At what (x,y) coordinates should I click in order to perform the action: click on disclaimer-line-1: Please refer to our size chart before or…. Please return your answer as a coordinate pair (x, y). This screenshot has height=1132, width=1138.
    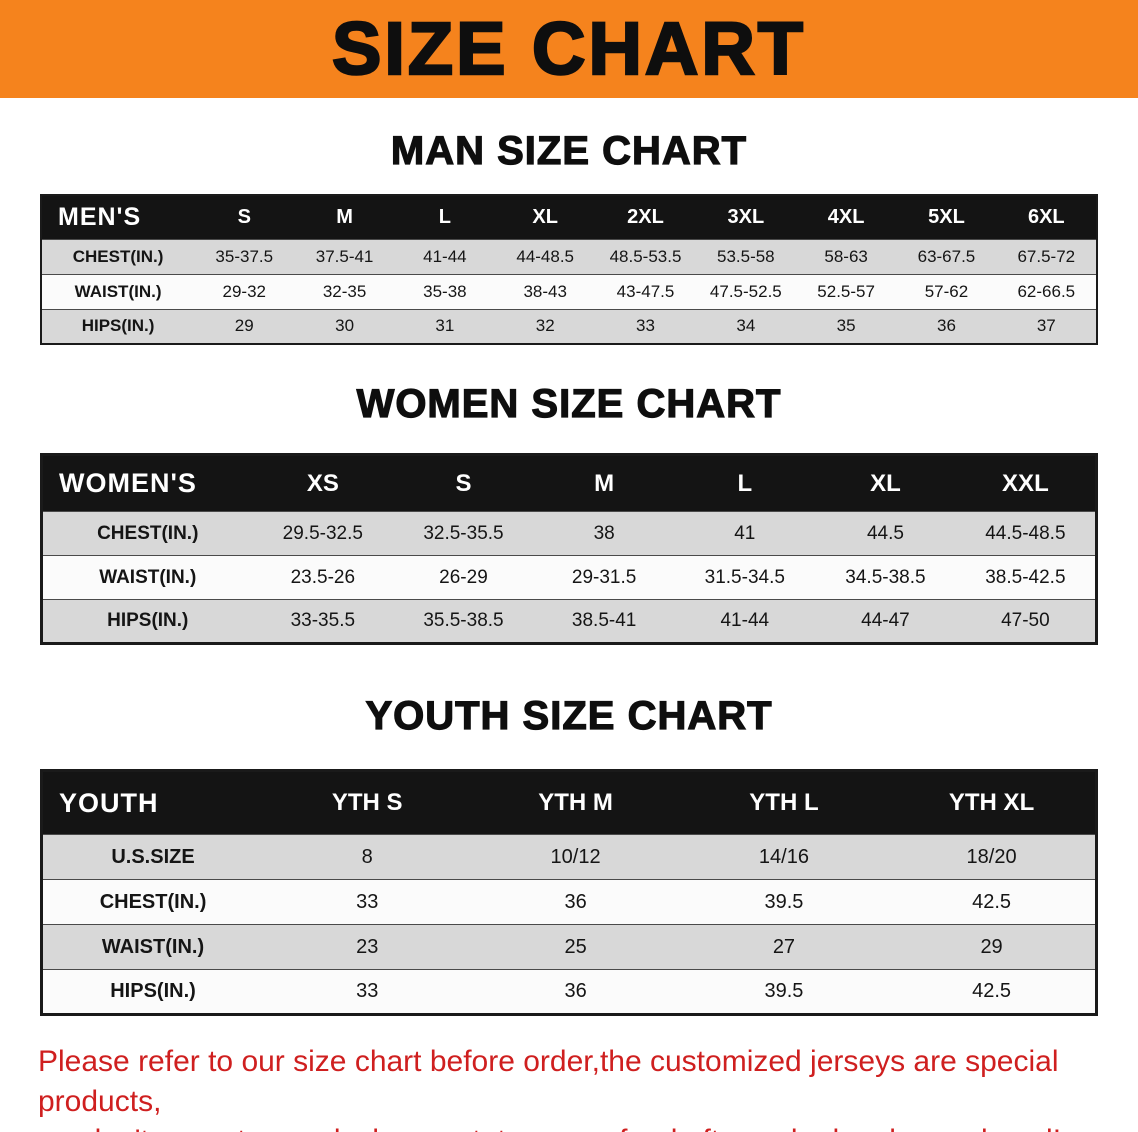
    Looking at the image, I should click on (548, 1081).